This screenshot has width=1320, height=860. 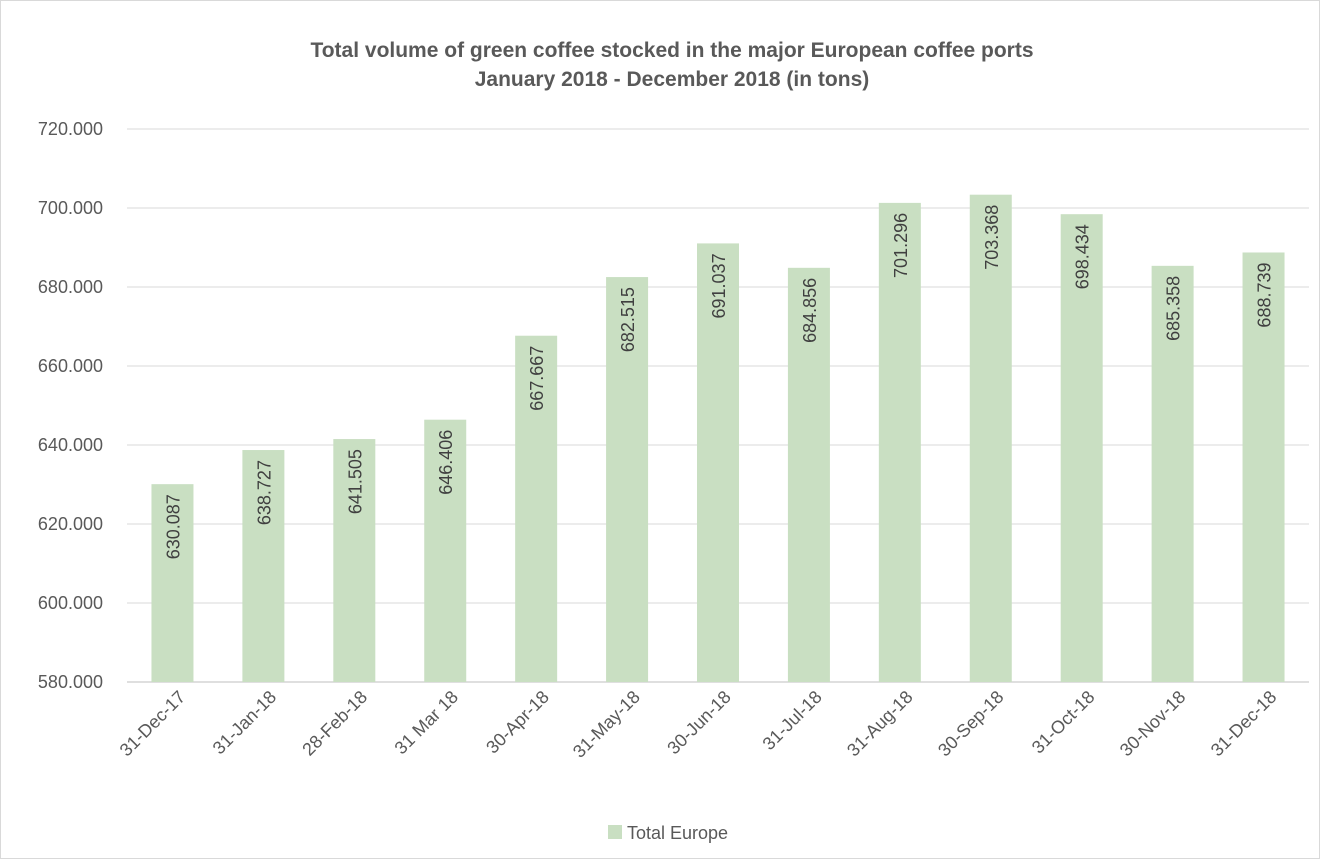 What do you see at coordinates (355, 481) in the screenshot?
I see `data-label: 641.505` at bounding box center [355, 481].